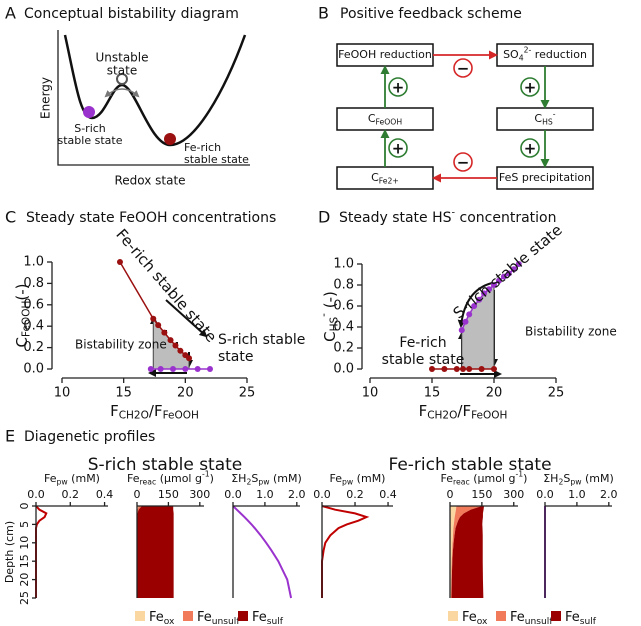 Image resolution: width=641 pixels, height=626 pixels. I want to click on state-label: Fe-rich, so click(202, 147).